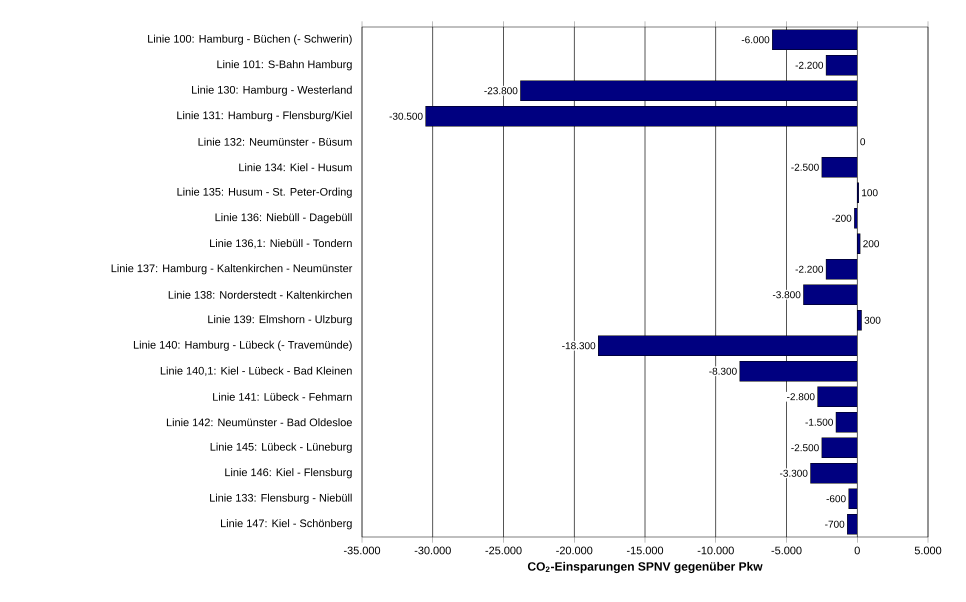 The width and height of the screenshot is (966, 602). Describe the element at coordinates (579, 346) in the screenshot. I see `data-label: -18.300` at that location.